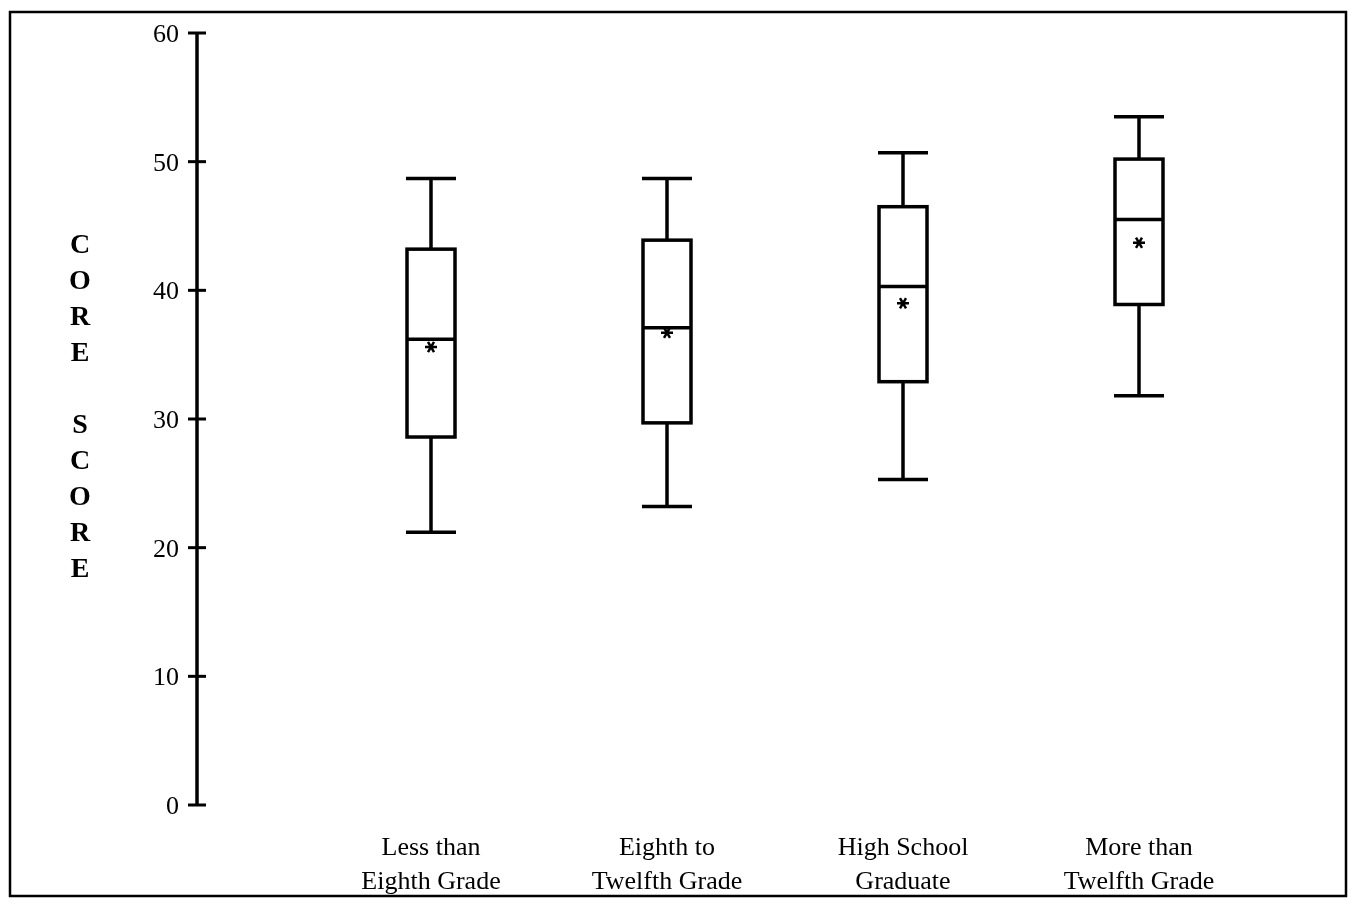  I want to click on y-tick-label: 40, so click(166, 291).